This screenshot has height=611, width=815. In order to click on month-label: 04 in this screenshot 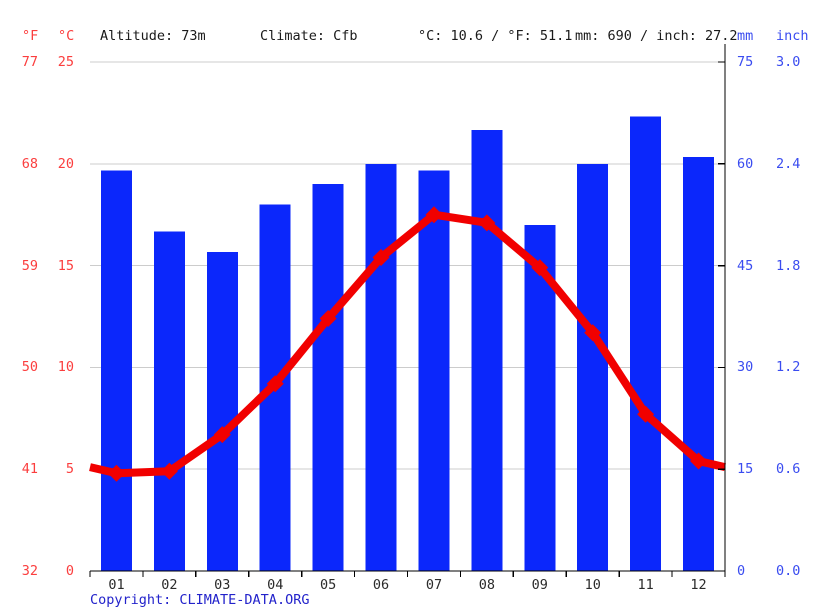, I will do `click(275, 585)`.